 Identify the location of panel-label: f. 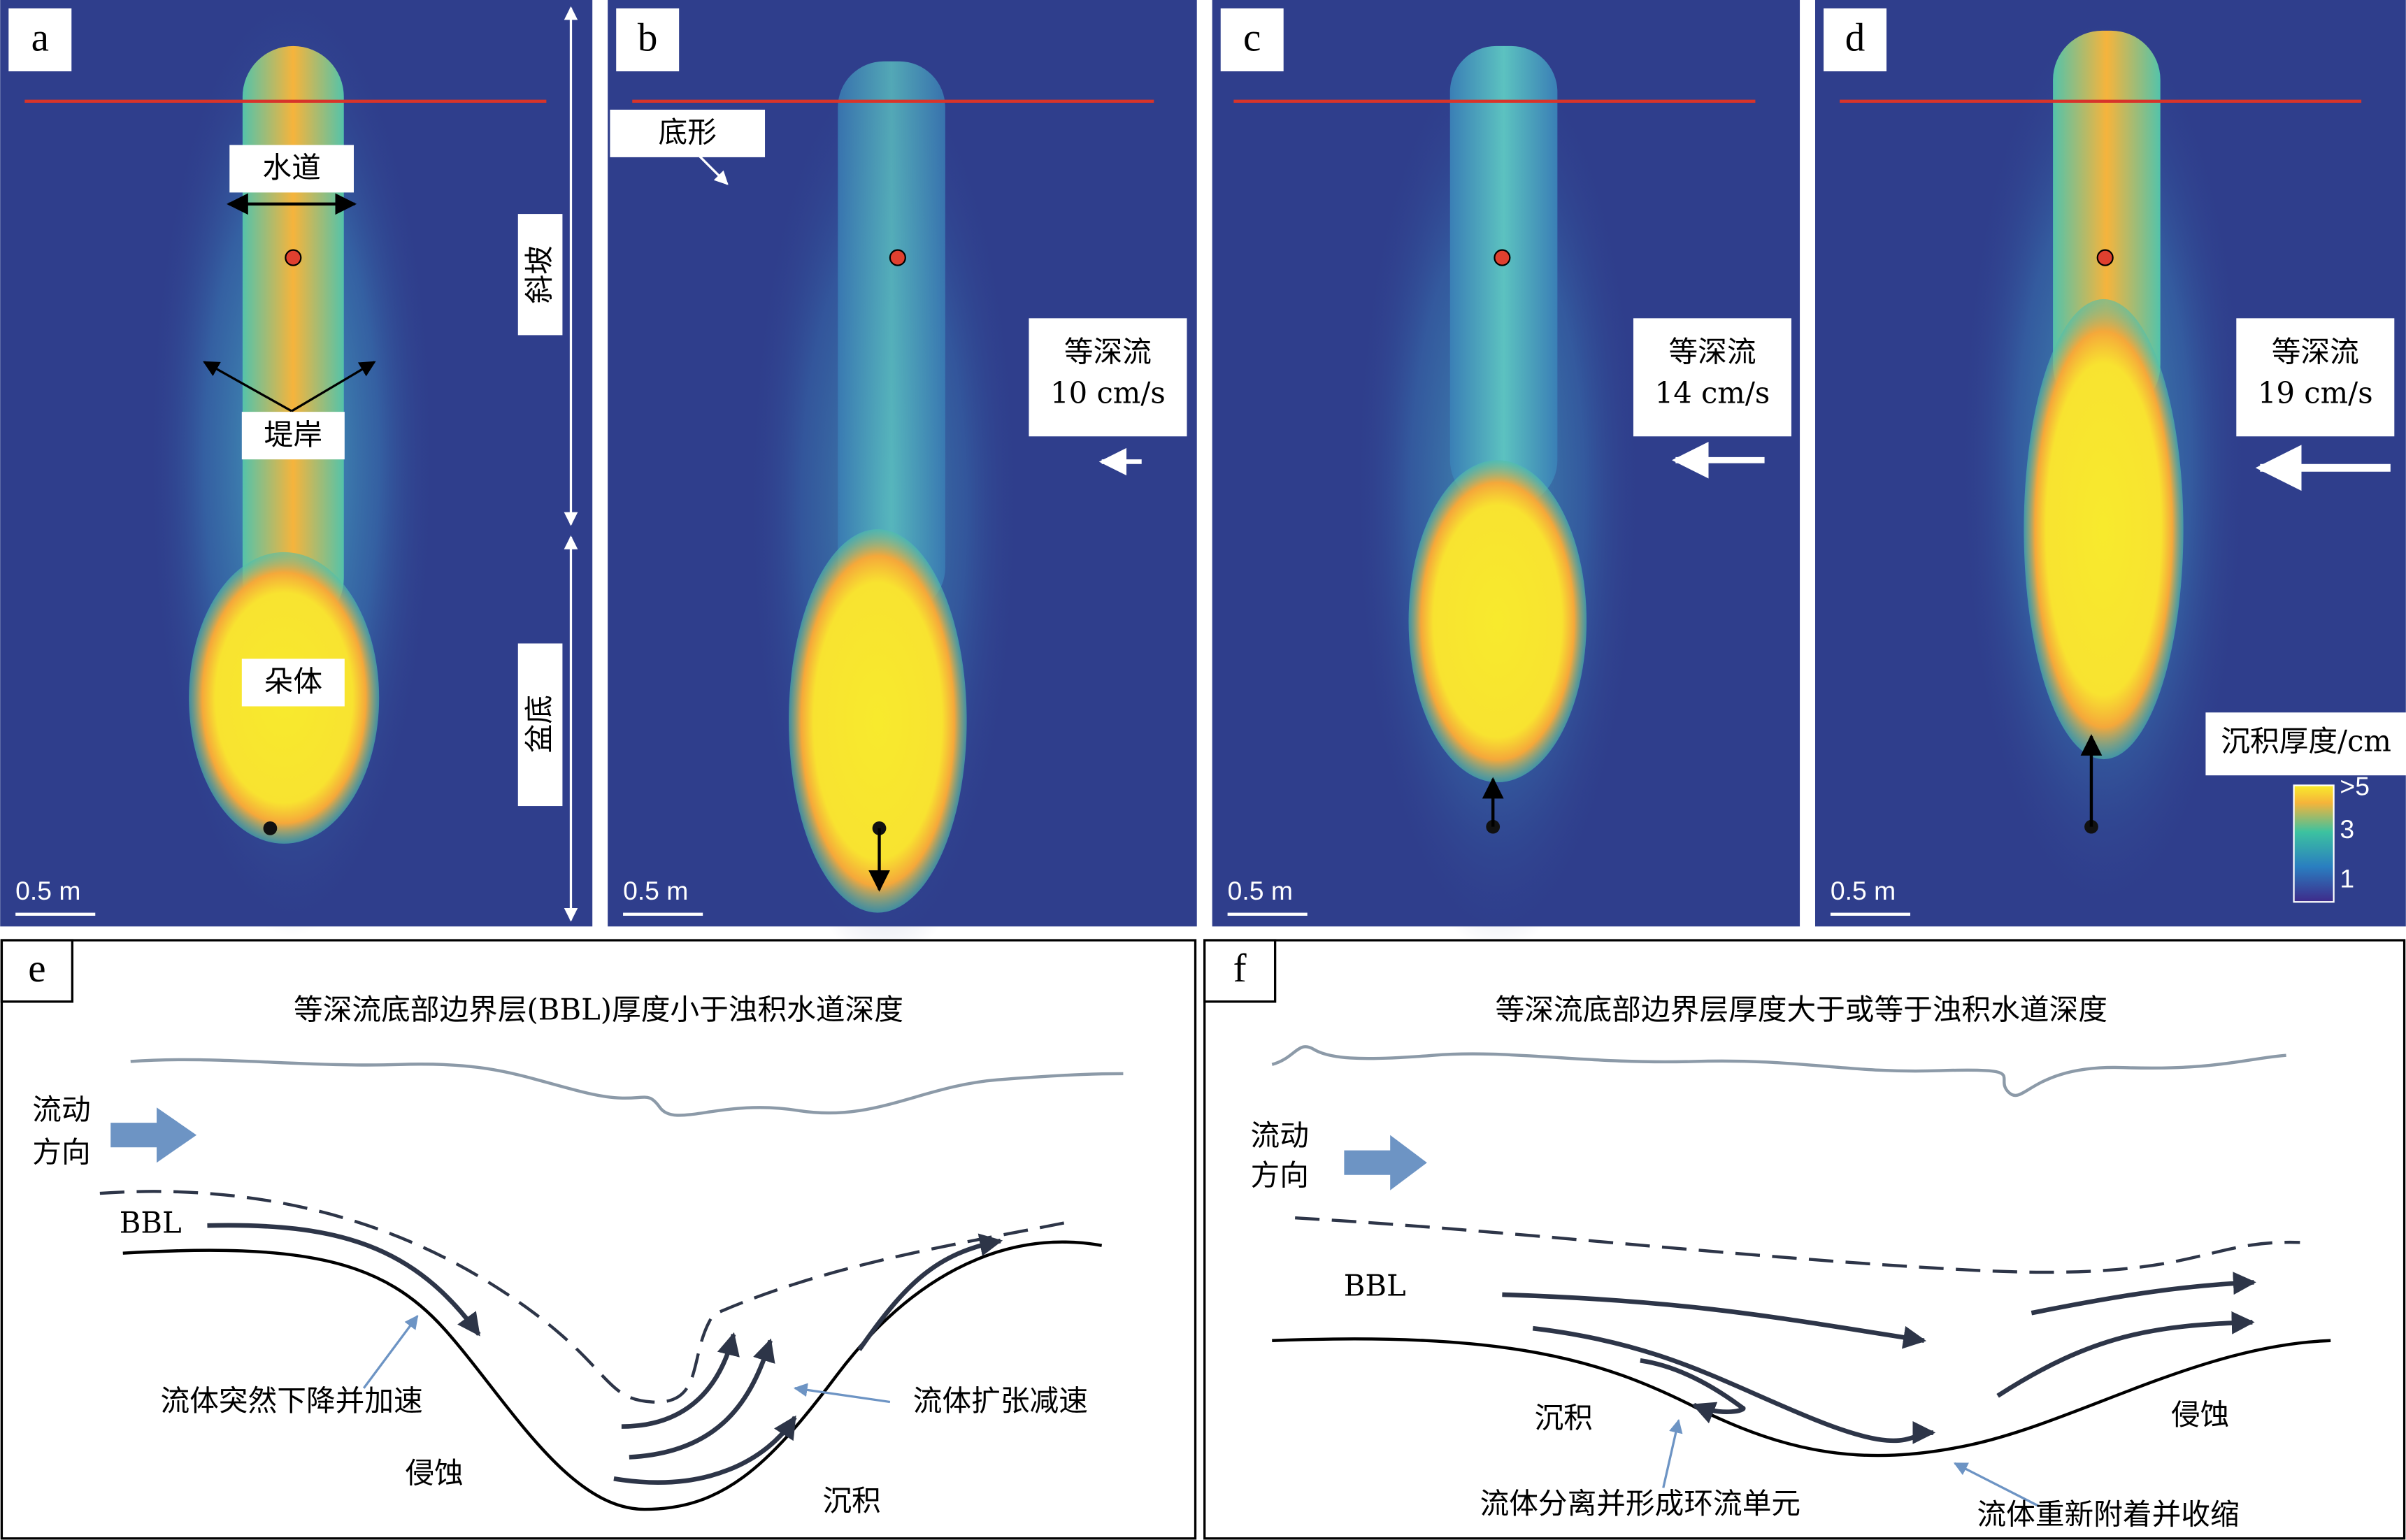
(1240, 969).